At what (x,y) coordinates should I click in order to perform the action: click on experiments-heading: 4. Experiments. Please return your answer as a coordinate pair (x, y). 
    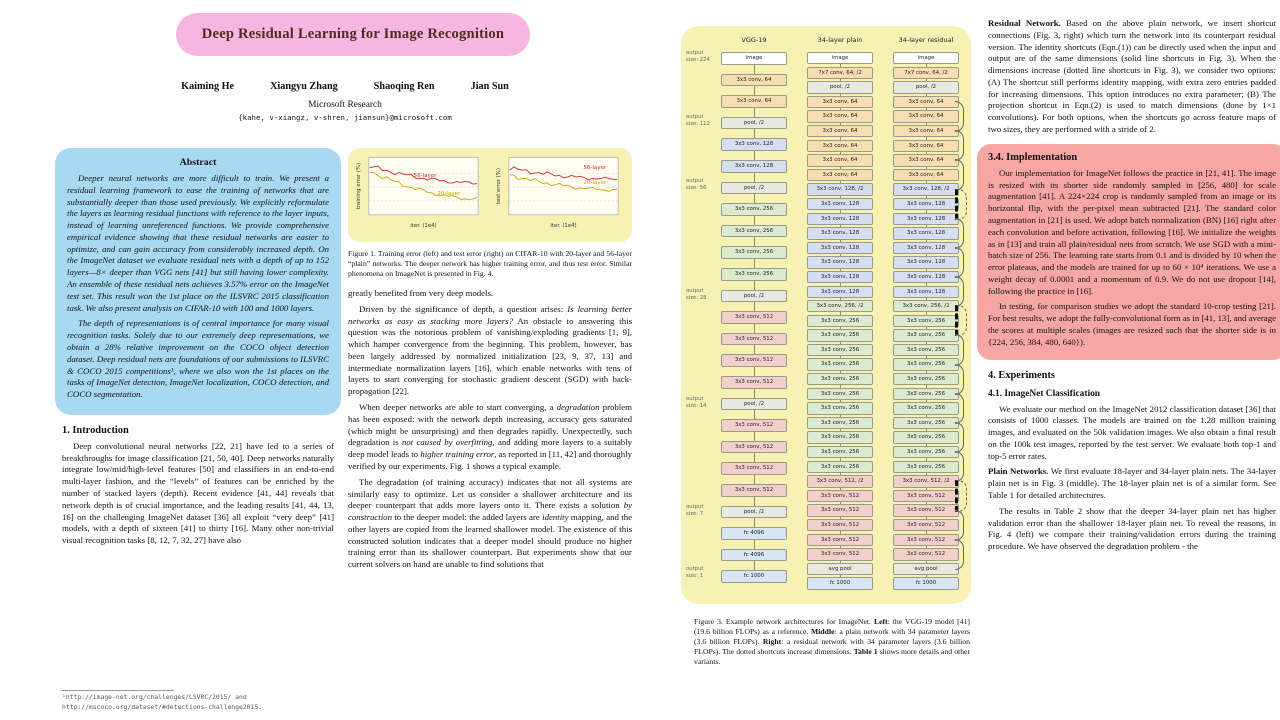
    Looking at the image, I should click on (1021, 375).